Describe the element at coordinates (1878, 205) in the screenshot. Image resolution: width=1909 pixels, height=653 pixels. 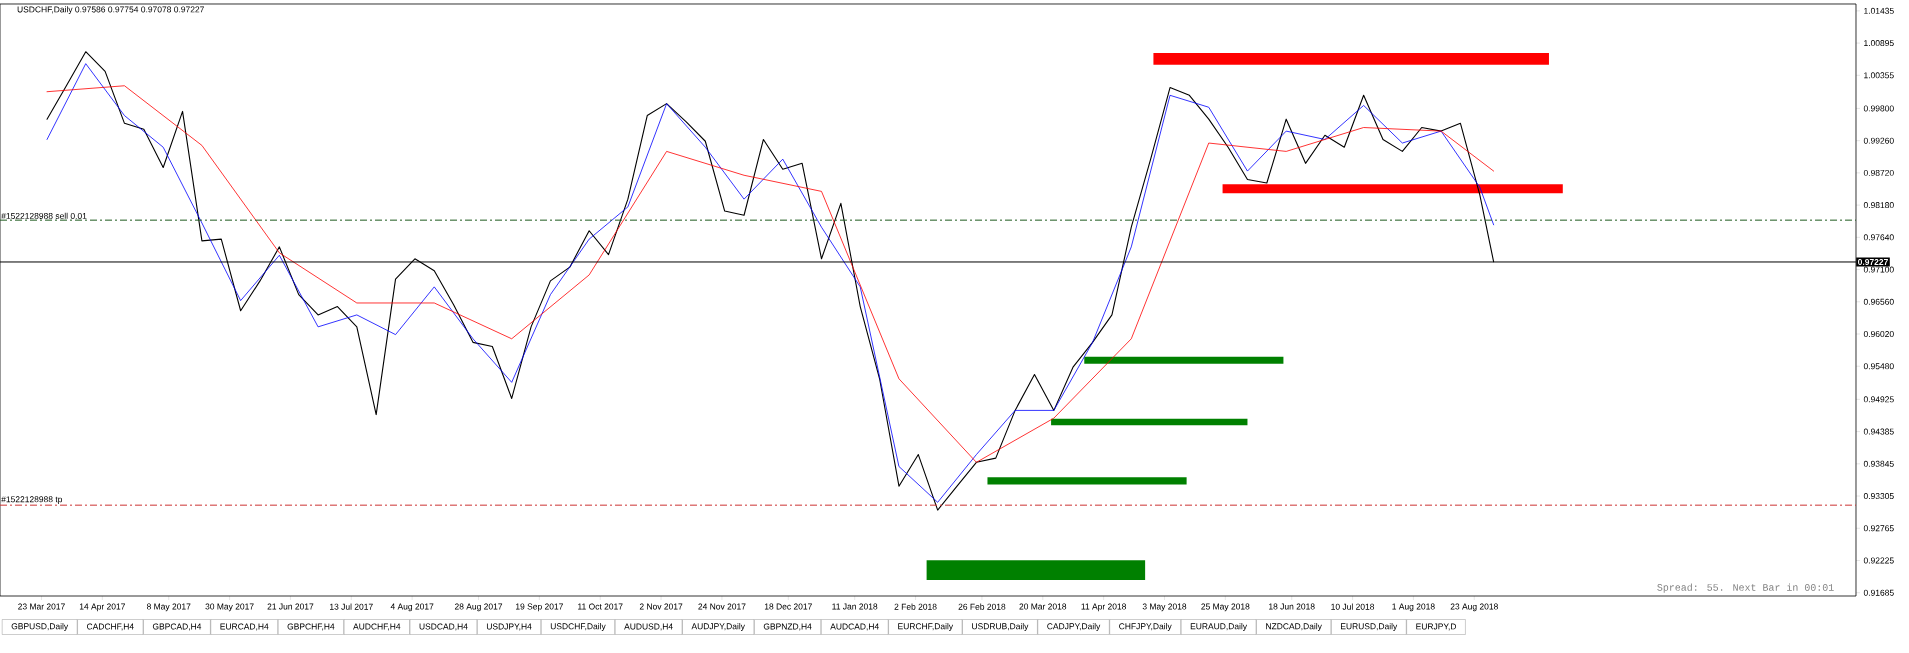
I see `y-tick-label: 0.98180` at that location.